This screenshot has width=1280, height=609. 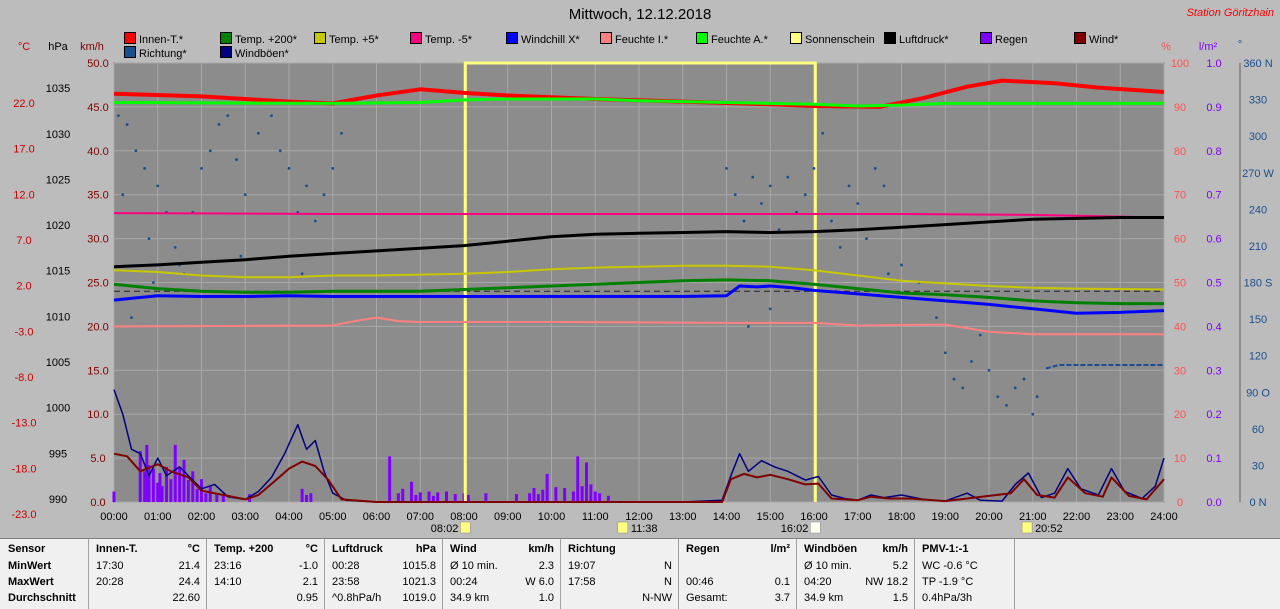 What do you see at coordinates (97, 503) in the screenshot?
I see `speed-axis-tick: 0.0` at bounding box center [97, 503].